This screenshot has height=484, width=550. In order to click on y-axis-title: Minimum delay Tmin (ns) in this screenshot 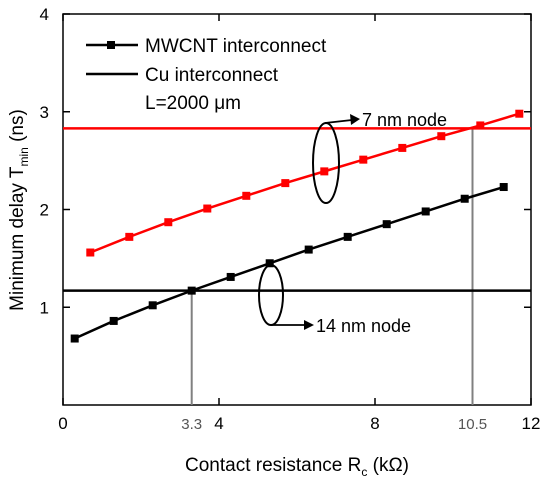, I will do `click(19, 210)`.